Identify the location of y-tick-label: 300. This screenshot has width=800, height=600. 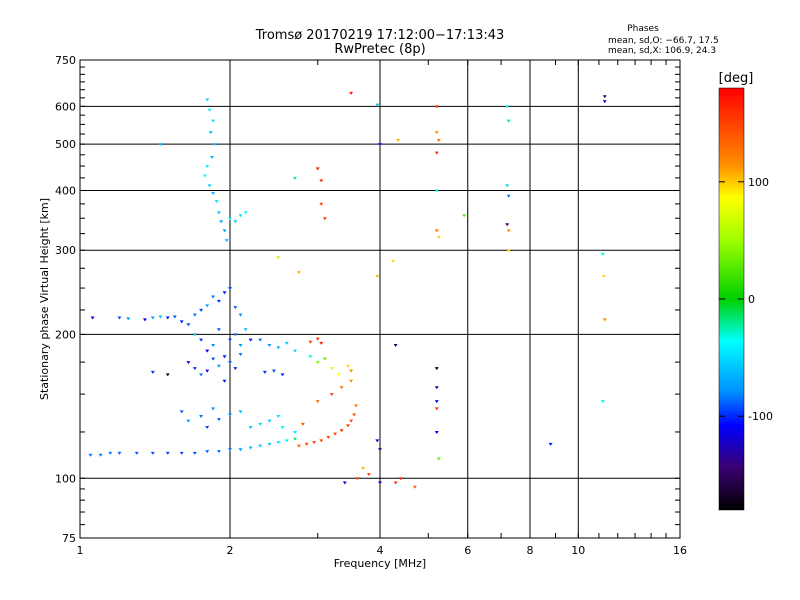
(65, 250).